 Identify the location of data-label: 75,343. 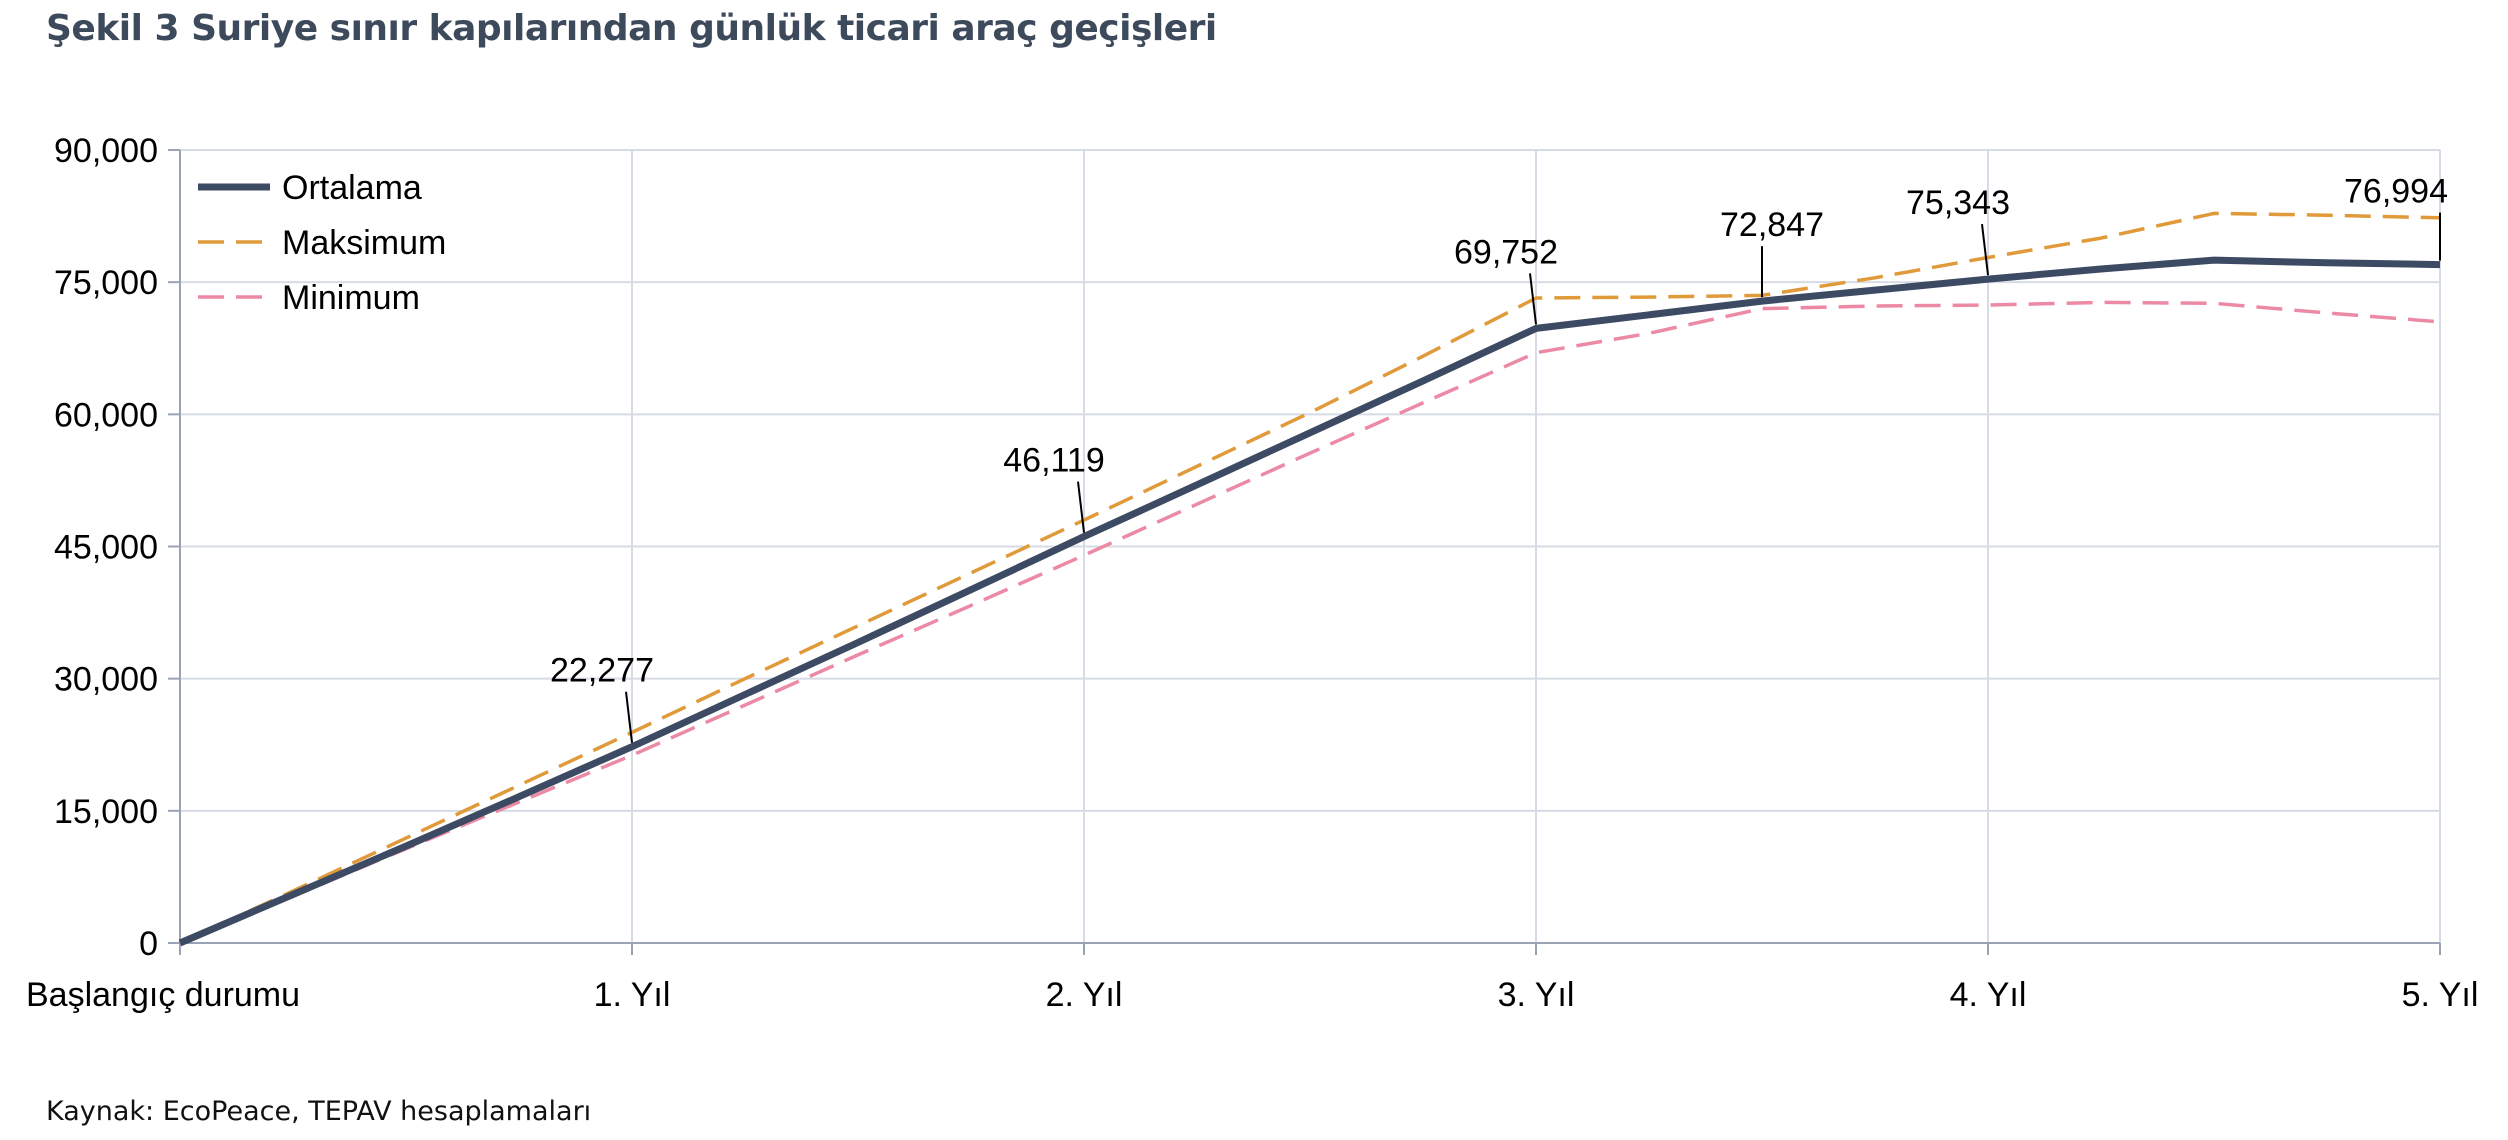
(1958, 203).